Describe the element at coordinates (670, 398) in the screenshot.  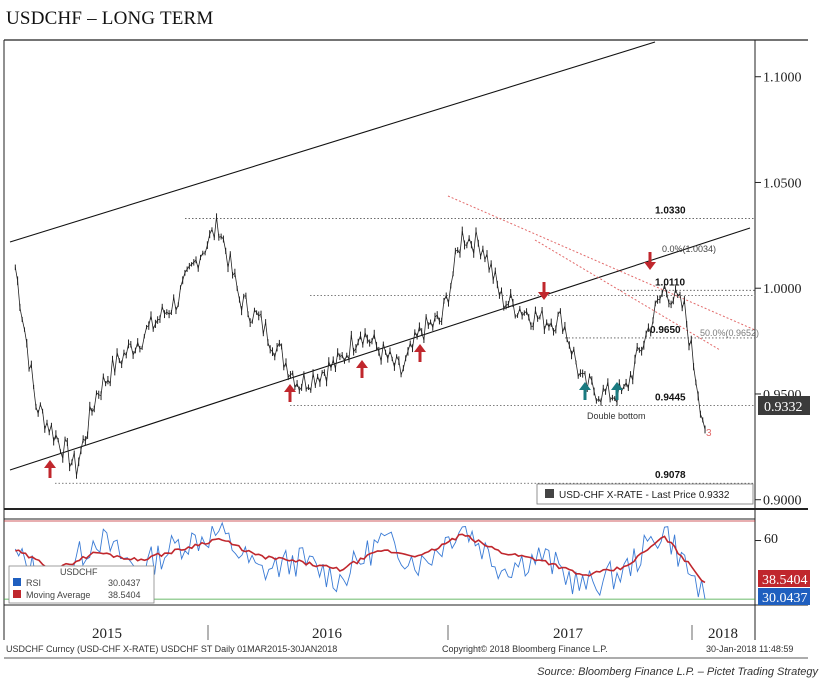
I see `level-label: 0.9445` at that location.